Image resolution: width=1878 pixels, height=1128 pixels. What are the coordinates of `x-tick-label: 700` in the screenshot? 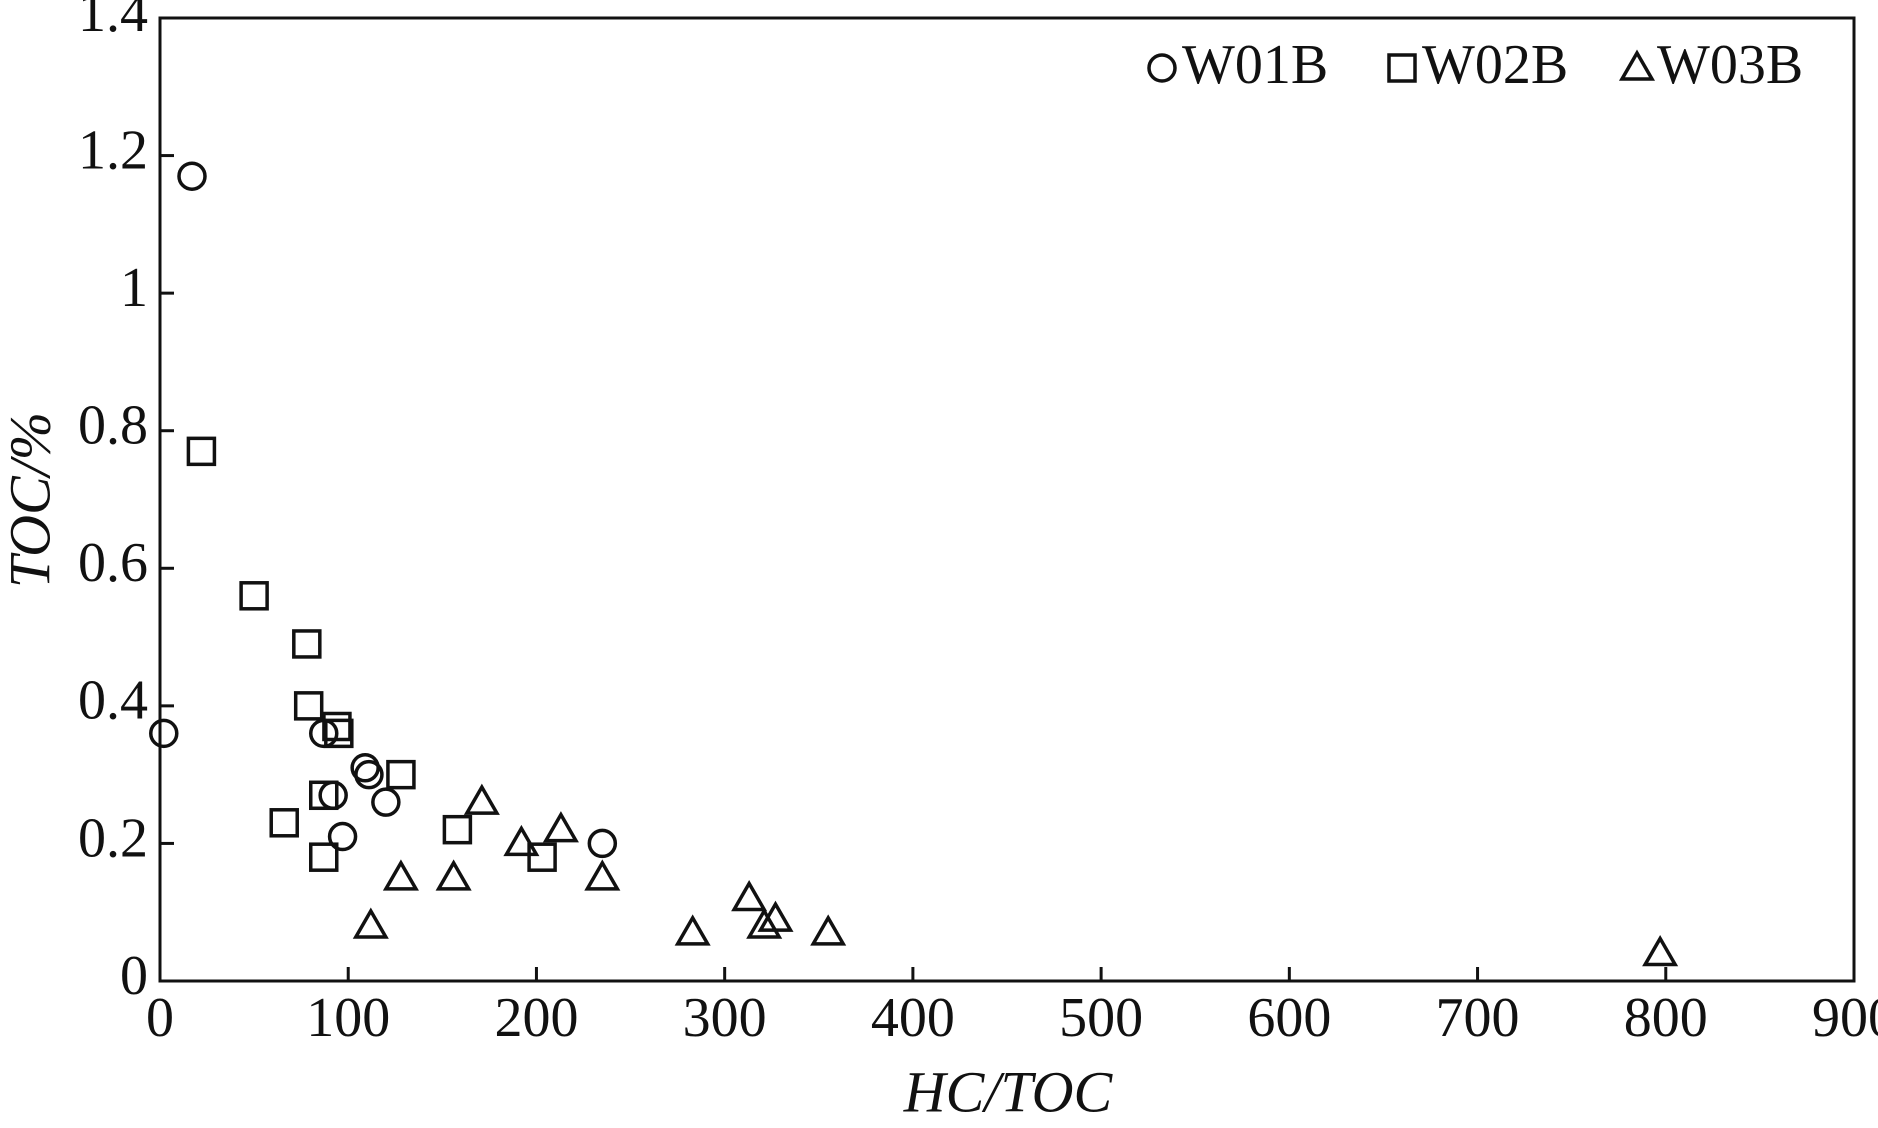 It's located at (1478, 1018).